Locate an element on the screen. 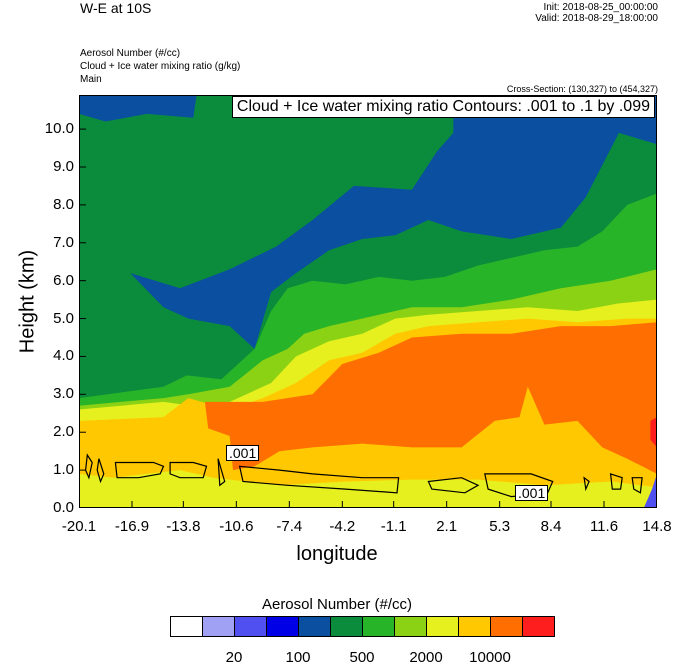  x-tick-label: -4.2 is located at coordinates (342, 526).